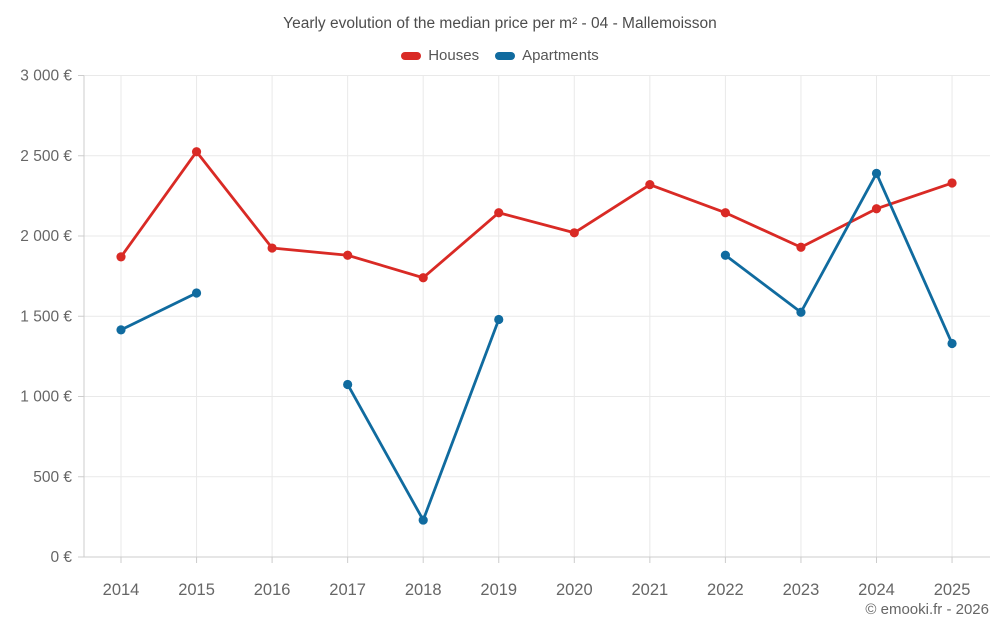 This screenshot has width=1000, height=625. Describe the element at coordinates (499, 213) in the screenshot. I see `houses-point-2019` at that location.